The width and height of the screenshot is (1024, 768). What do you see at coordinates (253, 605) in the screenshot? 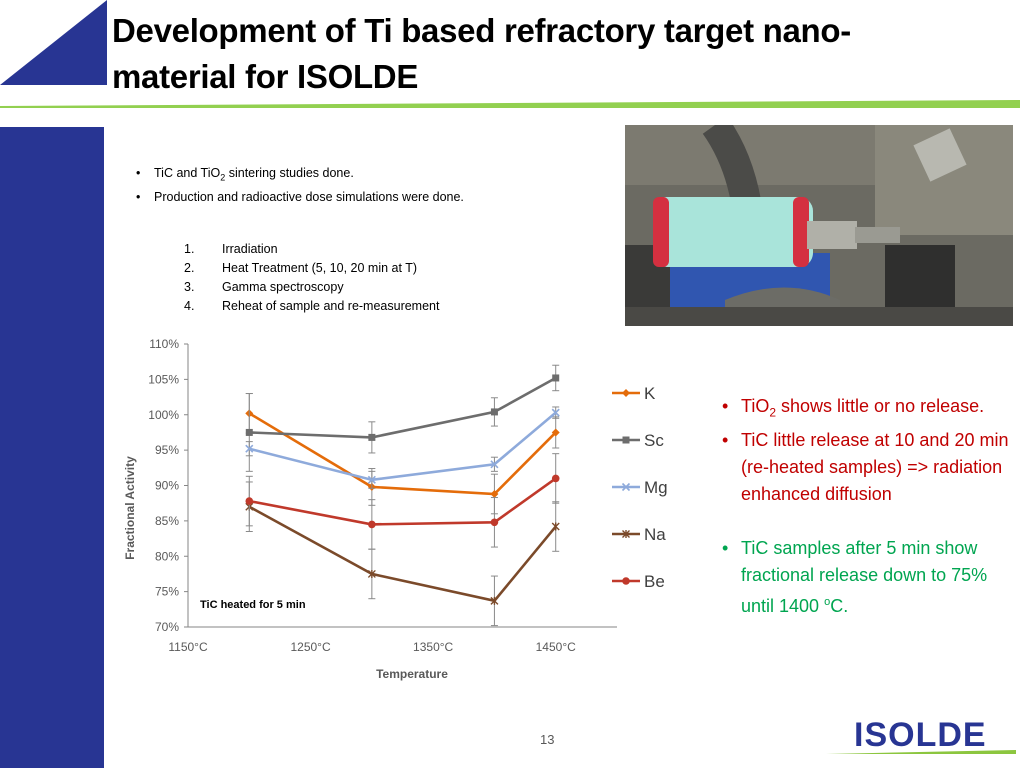
I see `chart-annotation: TiC heated for 5 min` at bounding box center [253, 605].